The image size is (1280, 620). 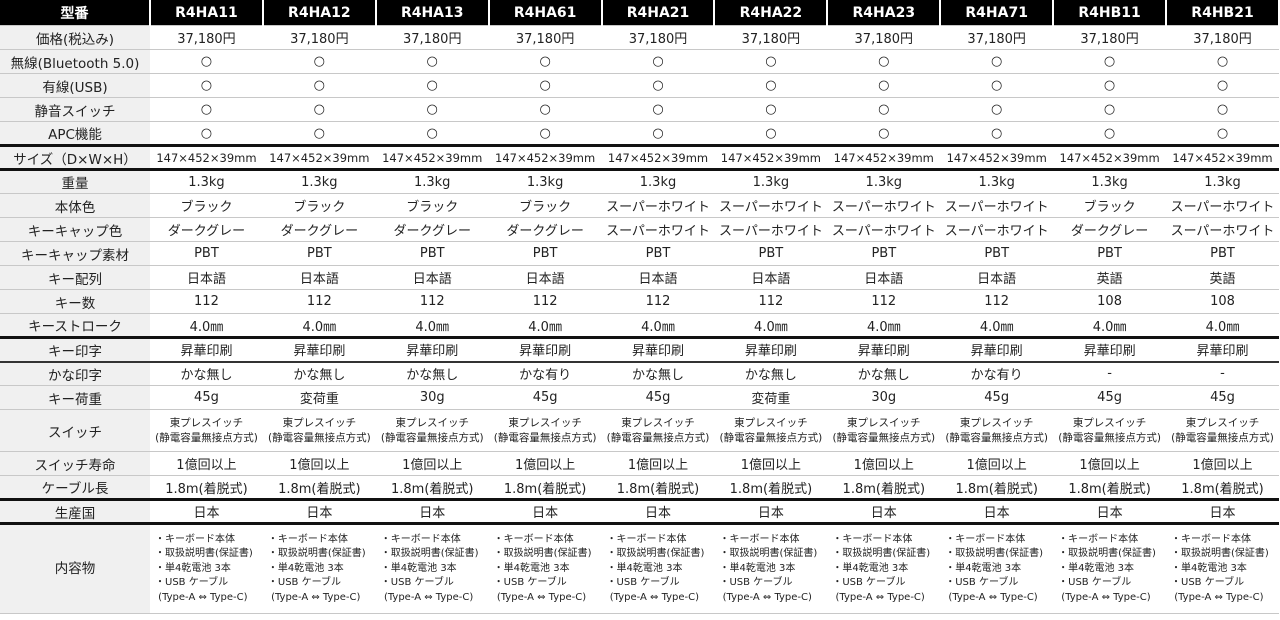 I want to click on model-header: R4HA22, so click(x=771, y=13).